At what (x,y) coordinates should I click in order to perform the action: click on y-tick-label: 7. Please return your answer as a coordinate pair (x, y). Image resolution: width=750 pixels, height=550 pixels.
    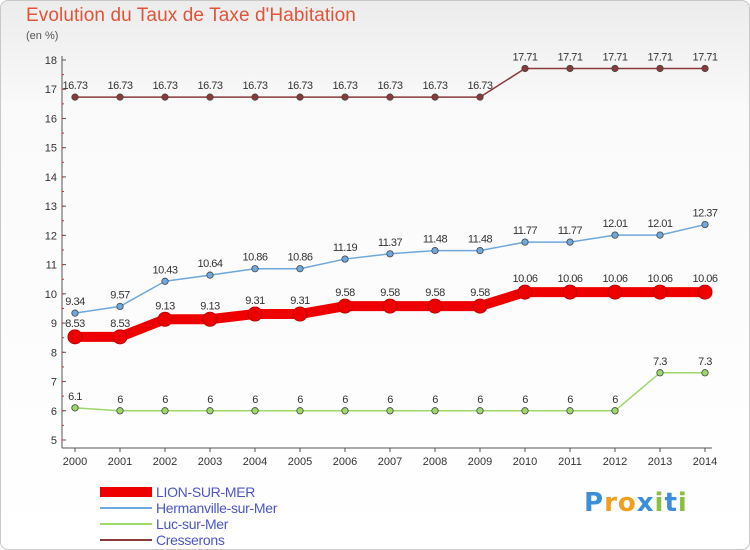
    Looking at the image, I should click on (54, 383).